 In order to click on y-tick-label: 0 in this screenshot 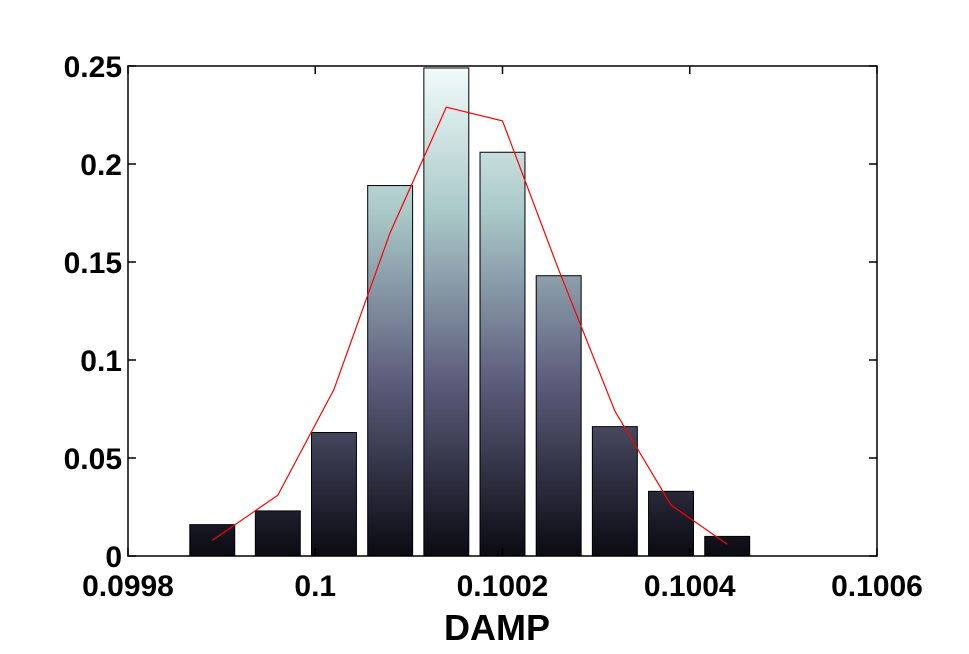, I will do `click(113, 557)`.